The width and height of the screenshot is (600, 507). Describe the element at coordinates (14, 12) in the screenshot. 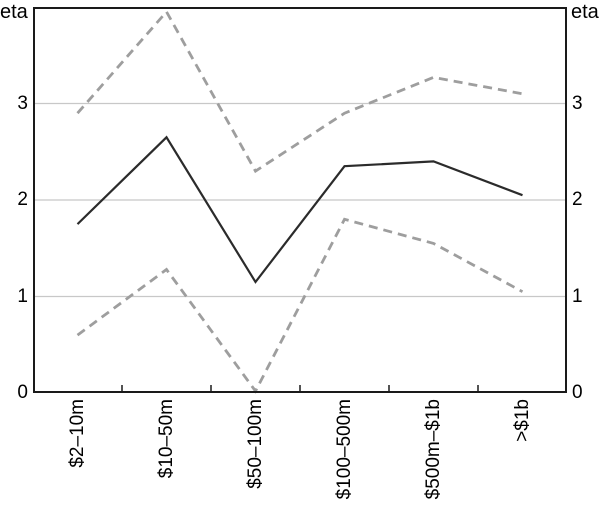

I see `y-axis-title-left: eta` at that location.